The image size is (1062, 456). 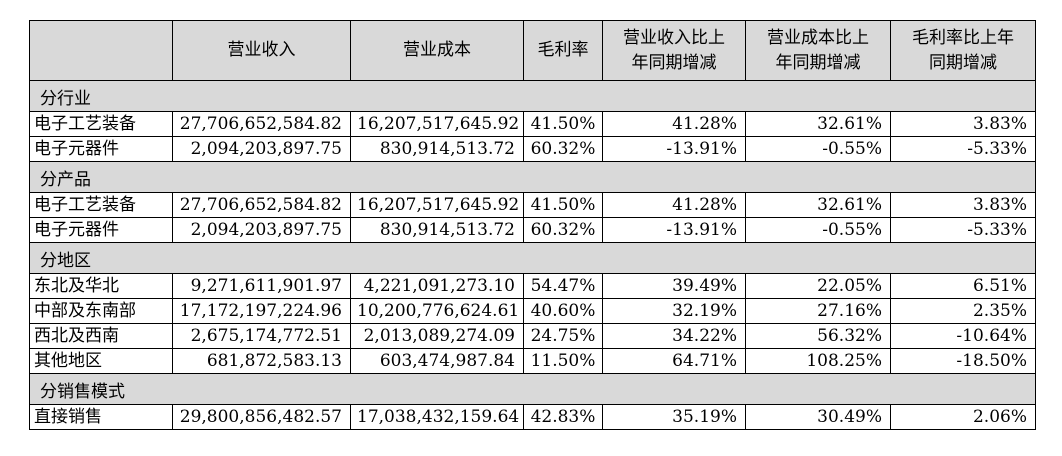 What do you see at coordinates (674, 361) in the screenshot?
I see `table-cell: 64.71%` at bounding box center [674, 361].